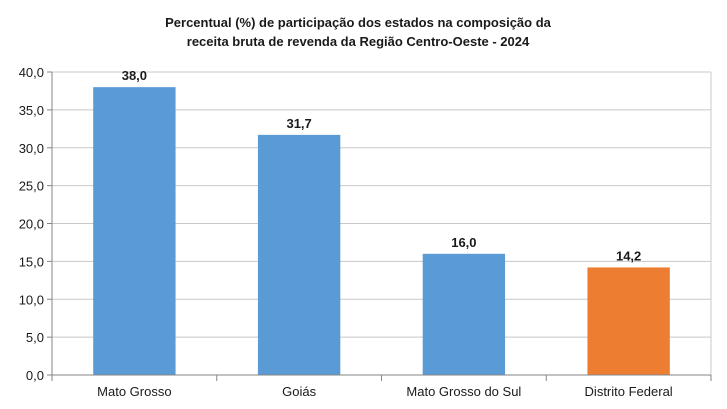 Image resolution: width=727 pixels, height=409 pixels. I want to click on data-label: 38,0, so click(134, 75).